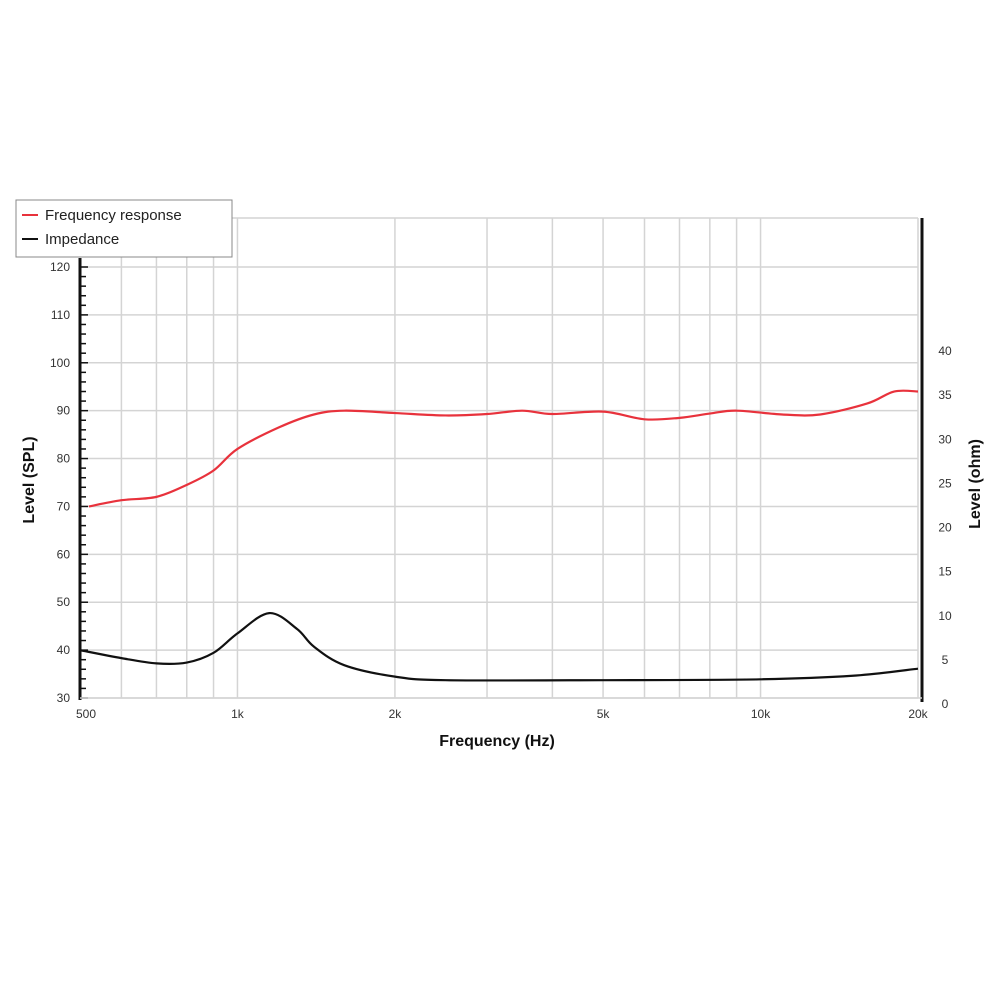 Image resolution: width=1000 pixels, height=1000 pixels. Describe the element at coordinates (761, 714) in the screenshot. I see `x-tick-label: 10k` at that location.